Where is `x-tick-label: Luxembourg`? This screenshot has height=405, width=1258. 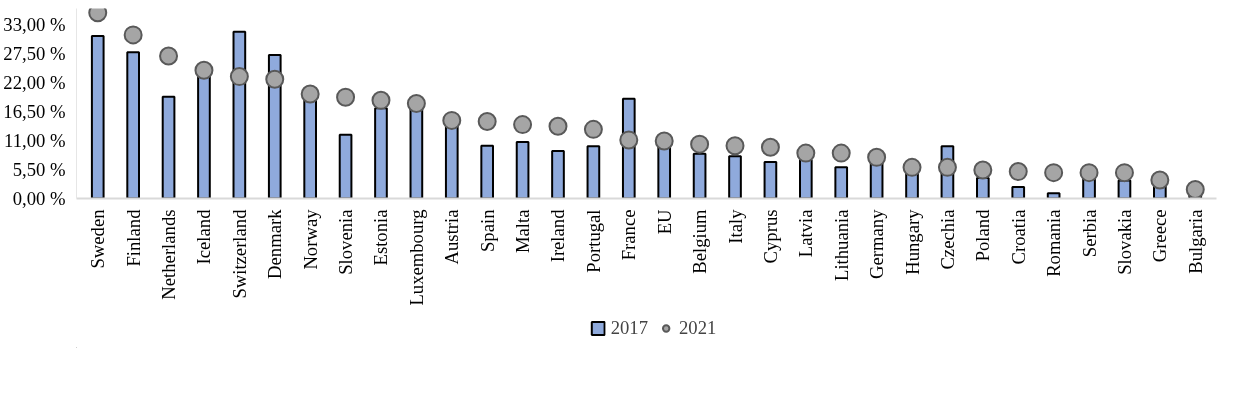
x-tick-label: Luxembourg is located at coordinates (416, 257).